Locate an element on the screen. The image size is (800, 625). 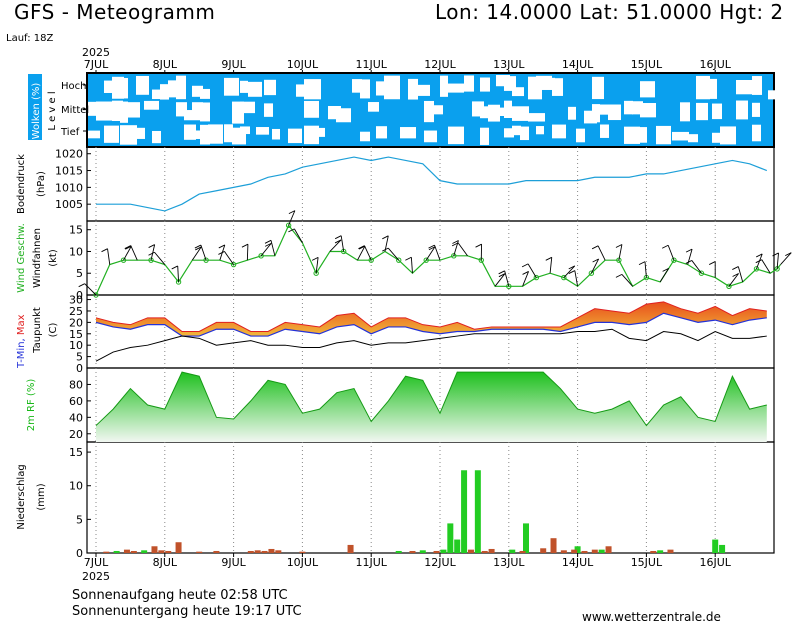
source-link: www.wetterzentrale.de is located at coordinates (651, 617).